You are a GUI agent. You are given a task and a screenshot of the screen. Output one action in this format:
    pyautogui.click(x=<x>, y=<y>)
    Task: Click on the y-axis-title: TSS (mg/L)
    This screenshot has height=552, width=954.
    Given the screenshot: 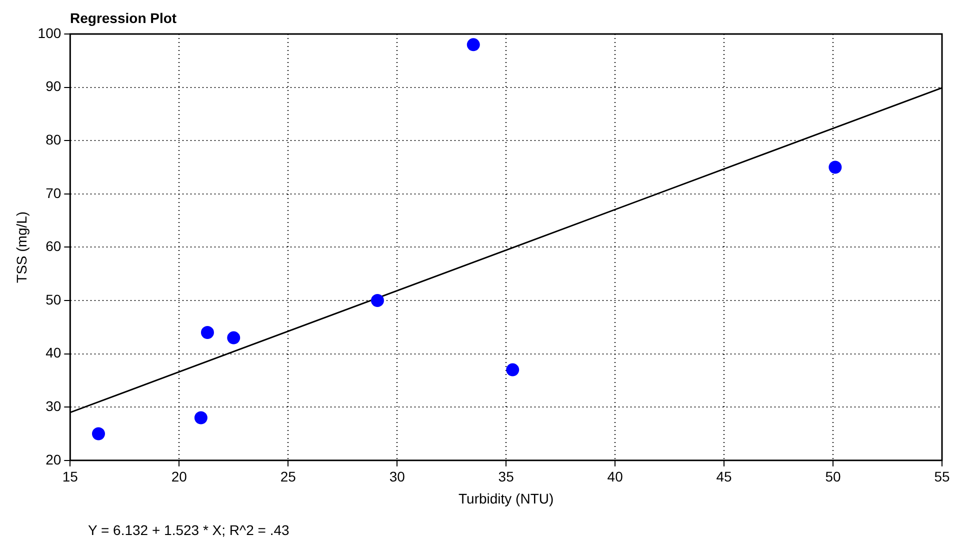 What is the action you would take?
    pyautogui.click(x=21, y=247)
    